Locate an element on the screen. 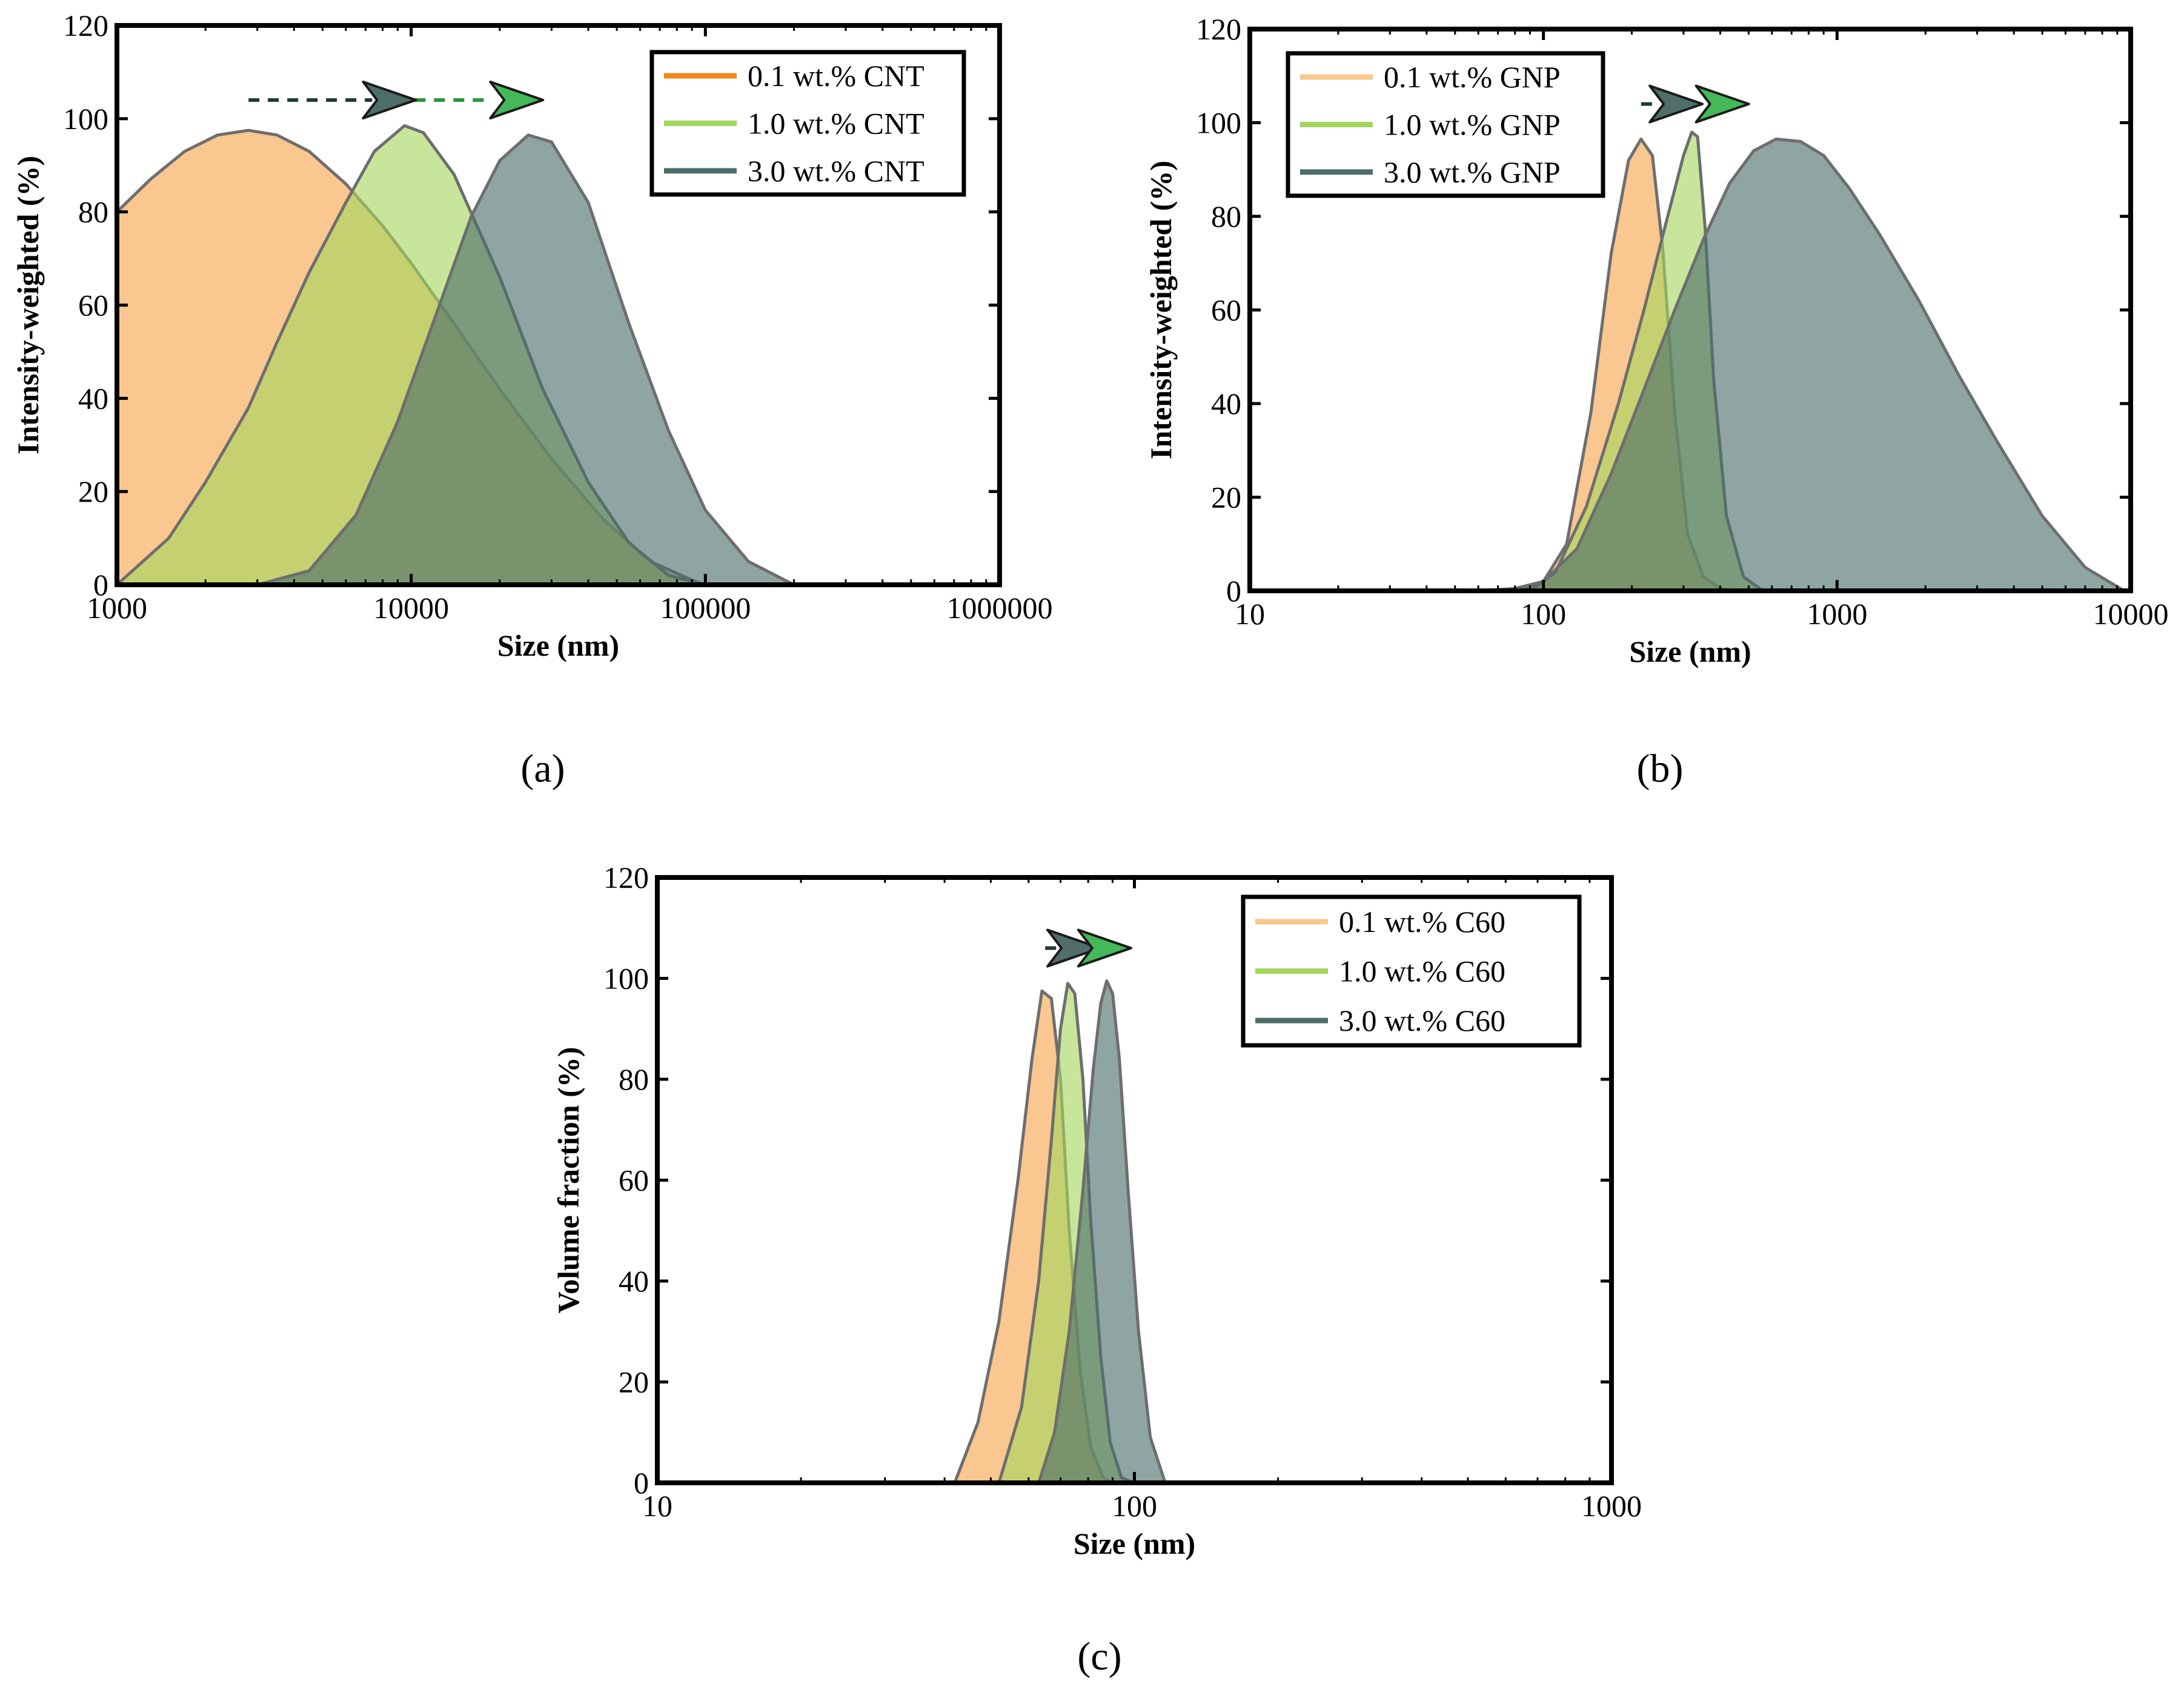  legend-label-3: 3.0 wt.% CNT is located at coordinates (836, 171).